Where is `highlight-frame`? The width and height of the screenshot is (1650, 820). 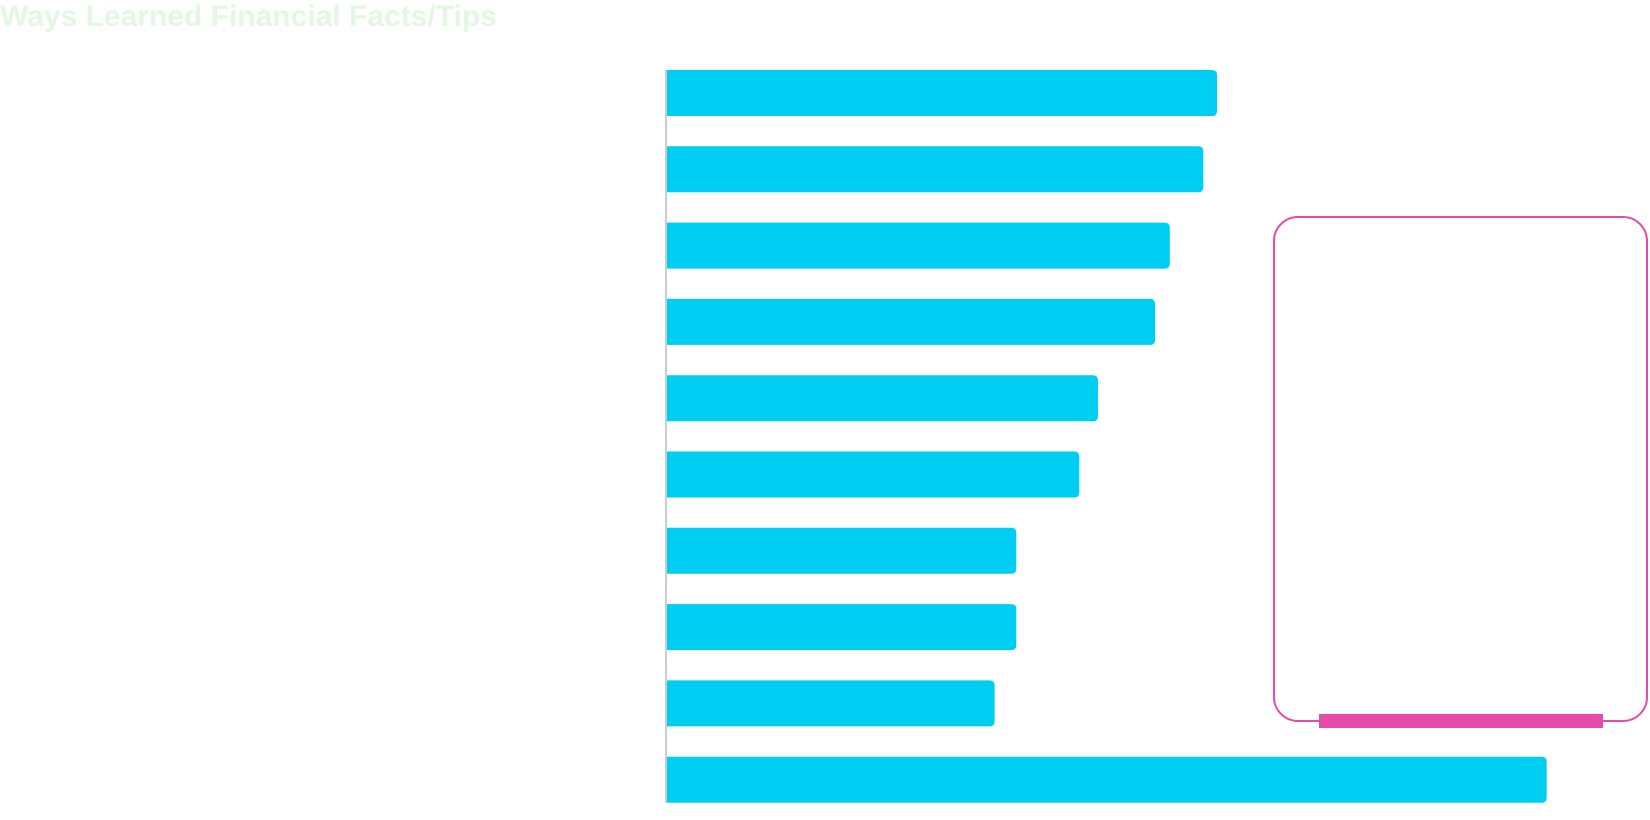 highlight-frame is located at coordinates (1460, 469).